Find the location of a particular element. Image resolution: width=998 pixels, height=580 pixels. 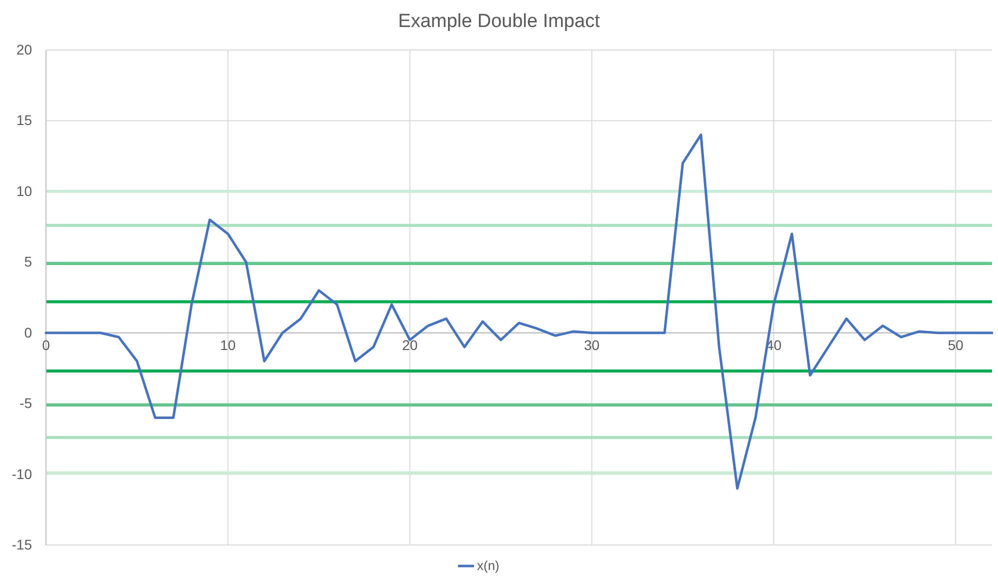

y-tick-label: -5 is located at coordinates (26, 403).